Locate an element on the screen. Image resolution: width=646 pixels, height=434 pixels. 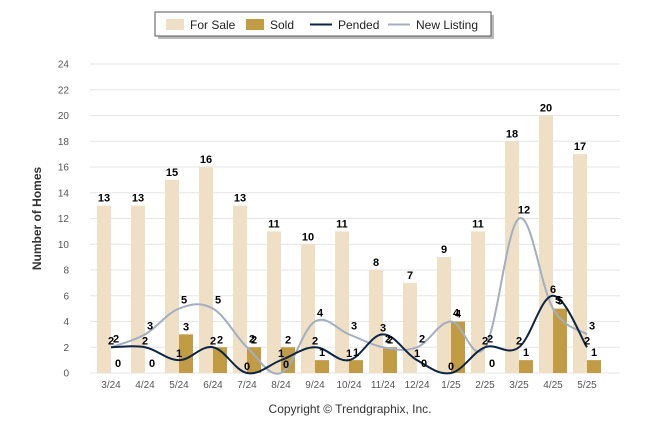
x-tick-label: 3/25 is located at coordinates (519, 385).